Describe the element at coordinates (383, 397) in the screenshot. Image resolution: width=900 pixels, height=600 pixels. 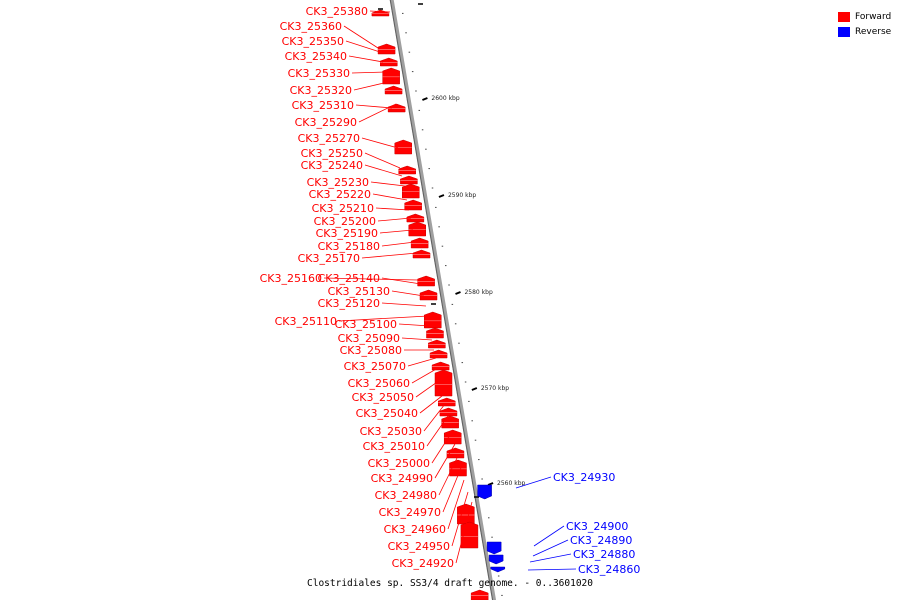
I see `gene-label-ck3_25050: CK3_25050` at that location.